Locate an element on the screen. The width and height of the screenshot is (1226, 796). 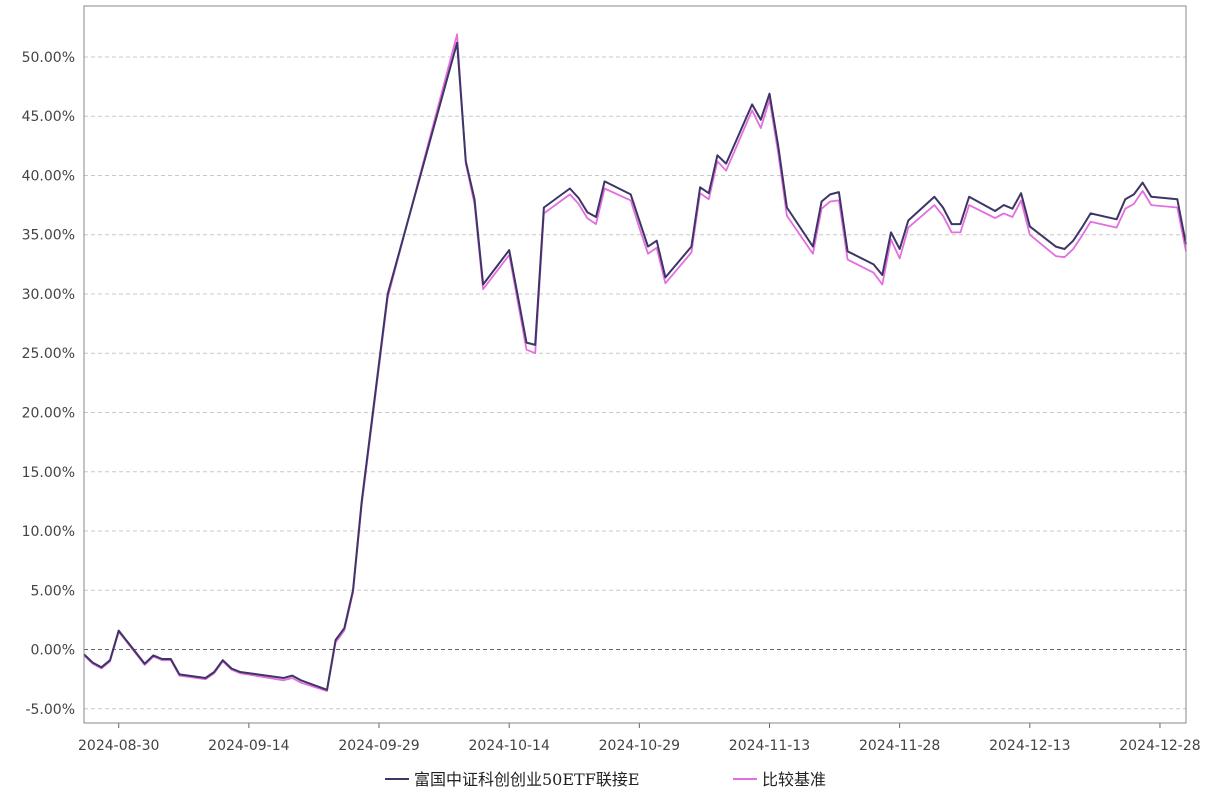
y-tick-label: 25.00% is located at coordinates (48, 354).